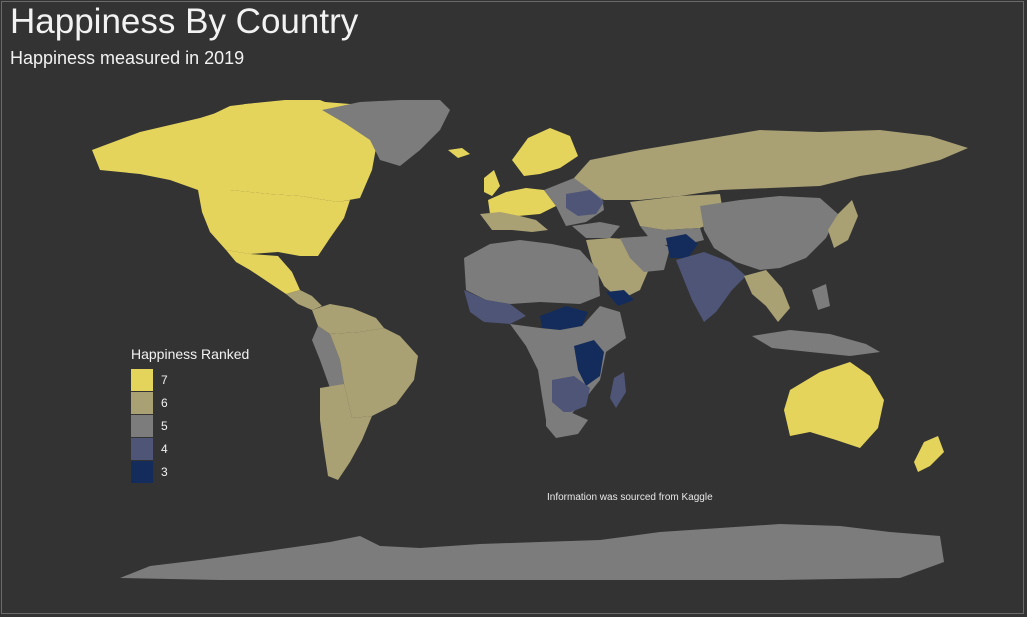  I want to click on region-north-africa, so click(532, 272).